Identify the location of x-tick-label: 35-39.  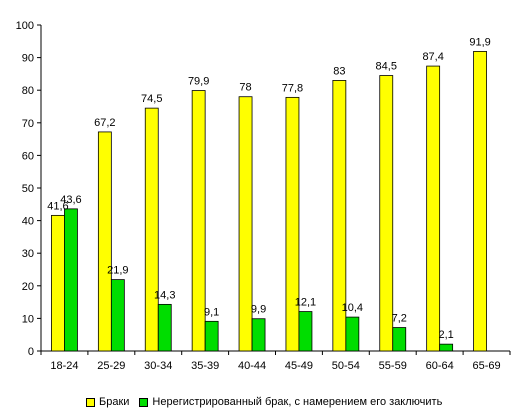
(205, 366).